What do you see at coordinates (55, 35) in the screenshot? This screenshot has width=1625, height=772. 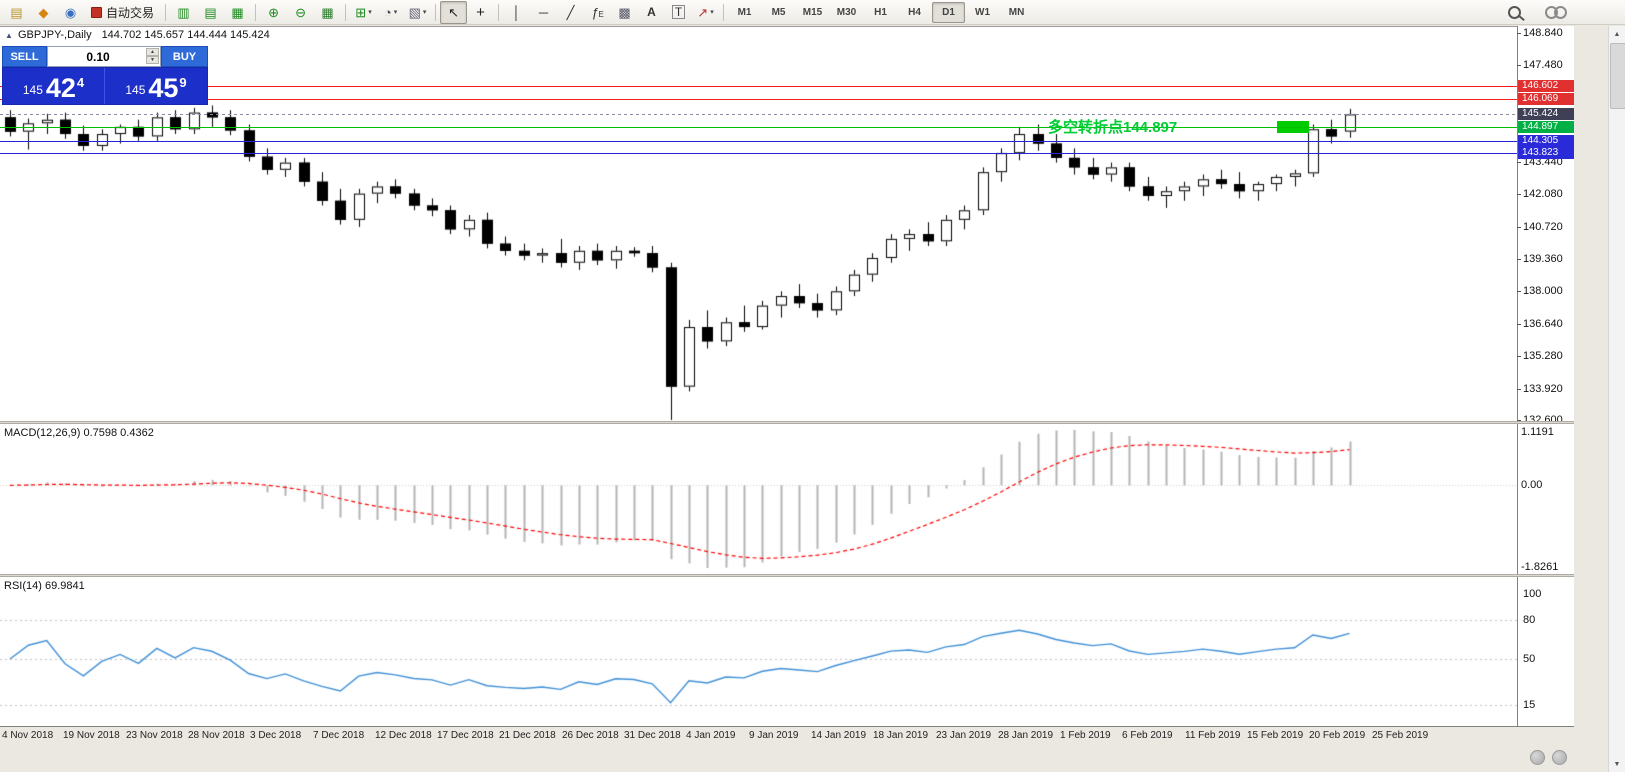 I see `symbol-name: GBPJPY-,Daily` at bounding box center [55, 35].